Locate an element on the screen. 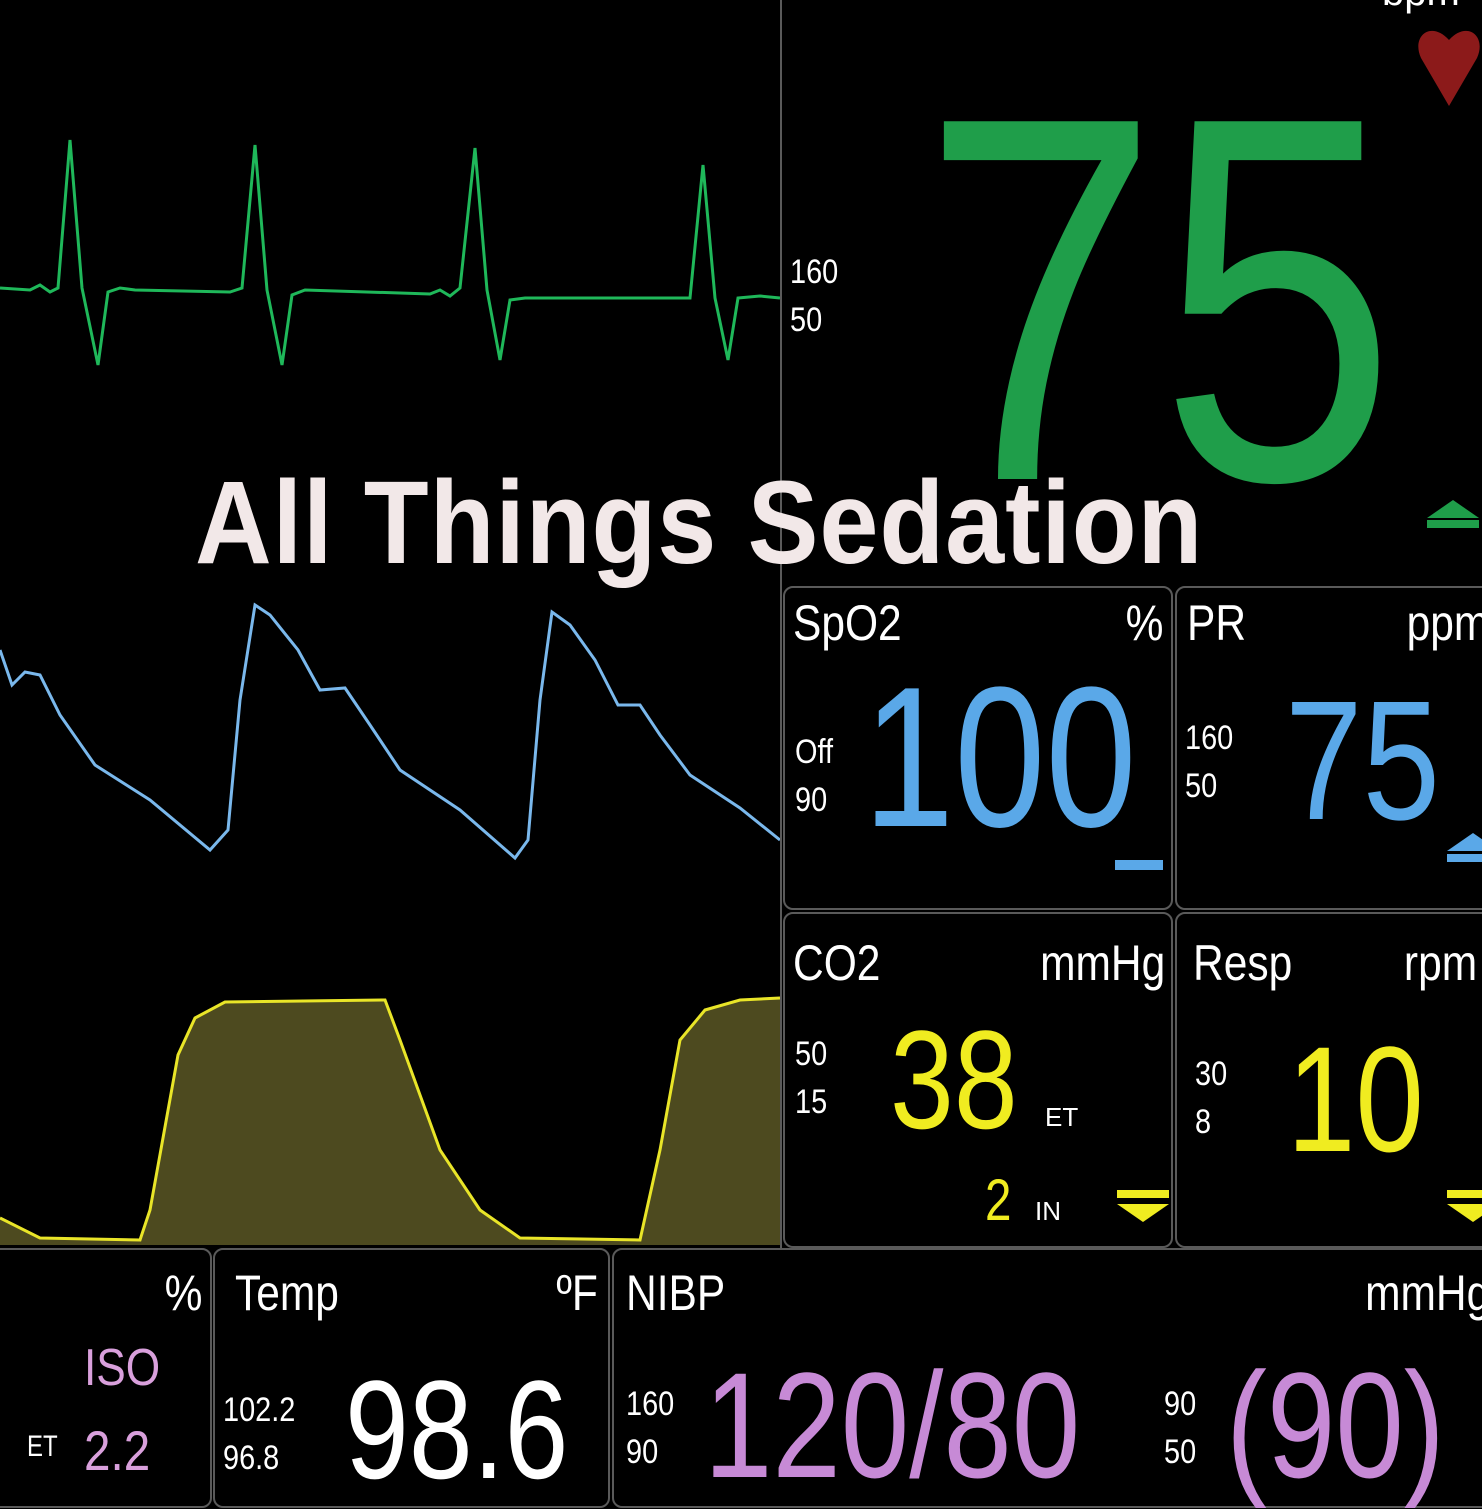 This screenshot has height=1509, width=1482. temp-label: Temp is located at coordinates (287, 1293).